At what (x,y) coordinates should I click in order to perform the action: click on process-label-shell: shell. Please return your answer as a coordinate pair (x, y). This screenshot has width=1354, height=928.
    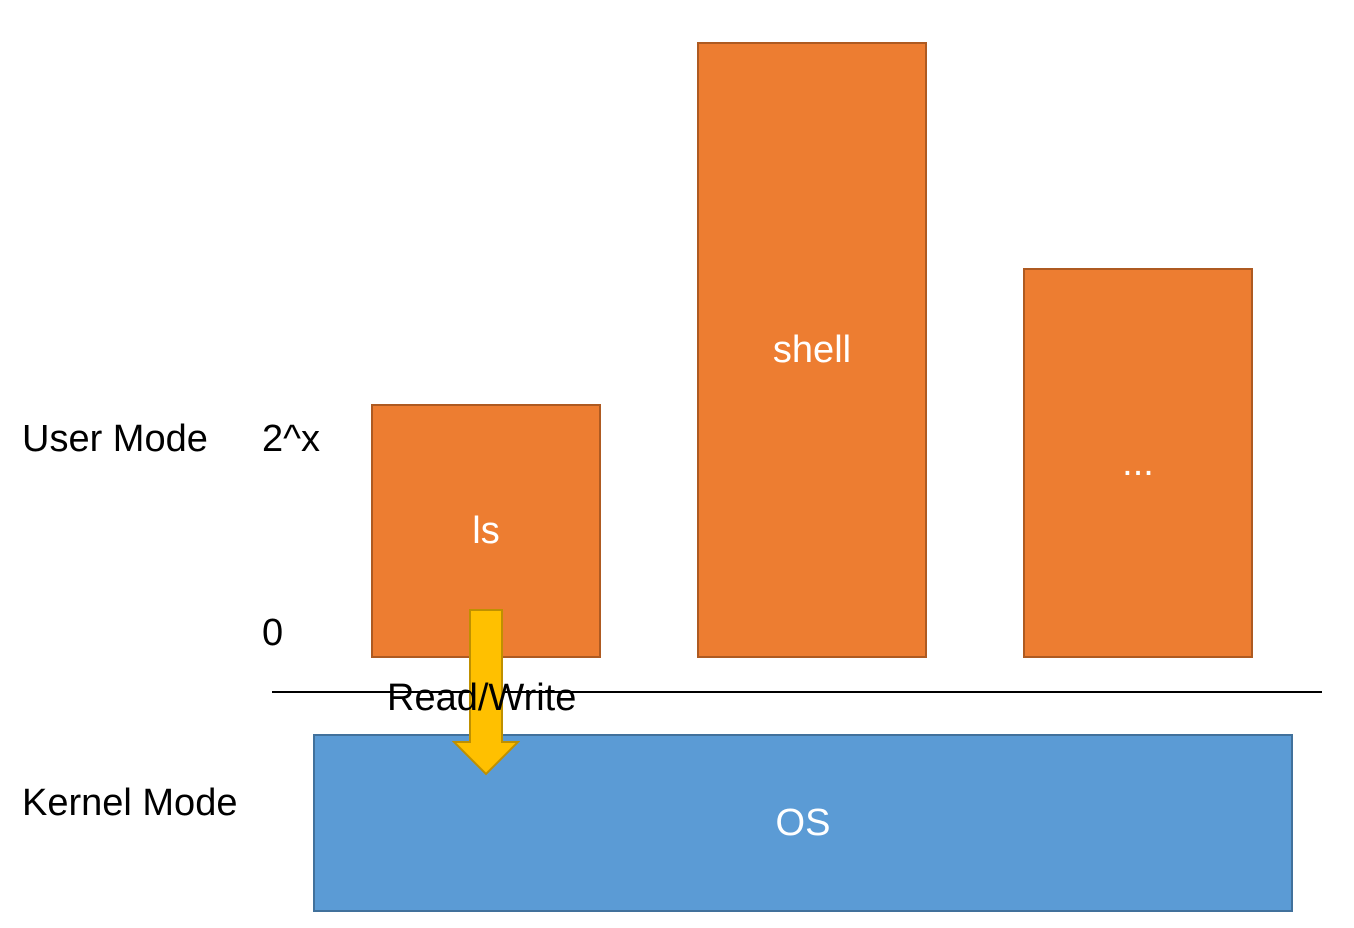
    Looking at the image, I should click on (812, 349).